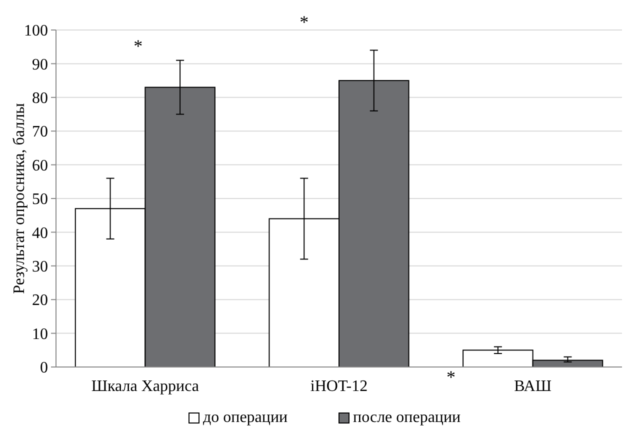  What do you see at coordinates (40, 199) in the screenshot?
I see `y-tick-label: 50` at bounding box center [40, 199].